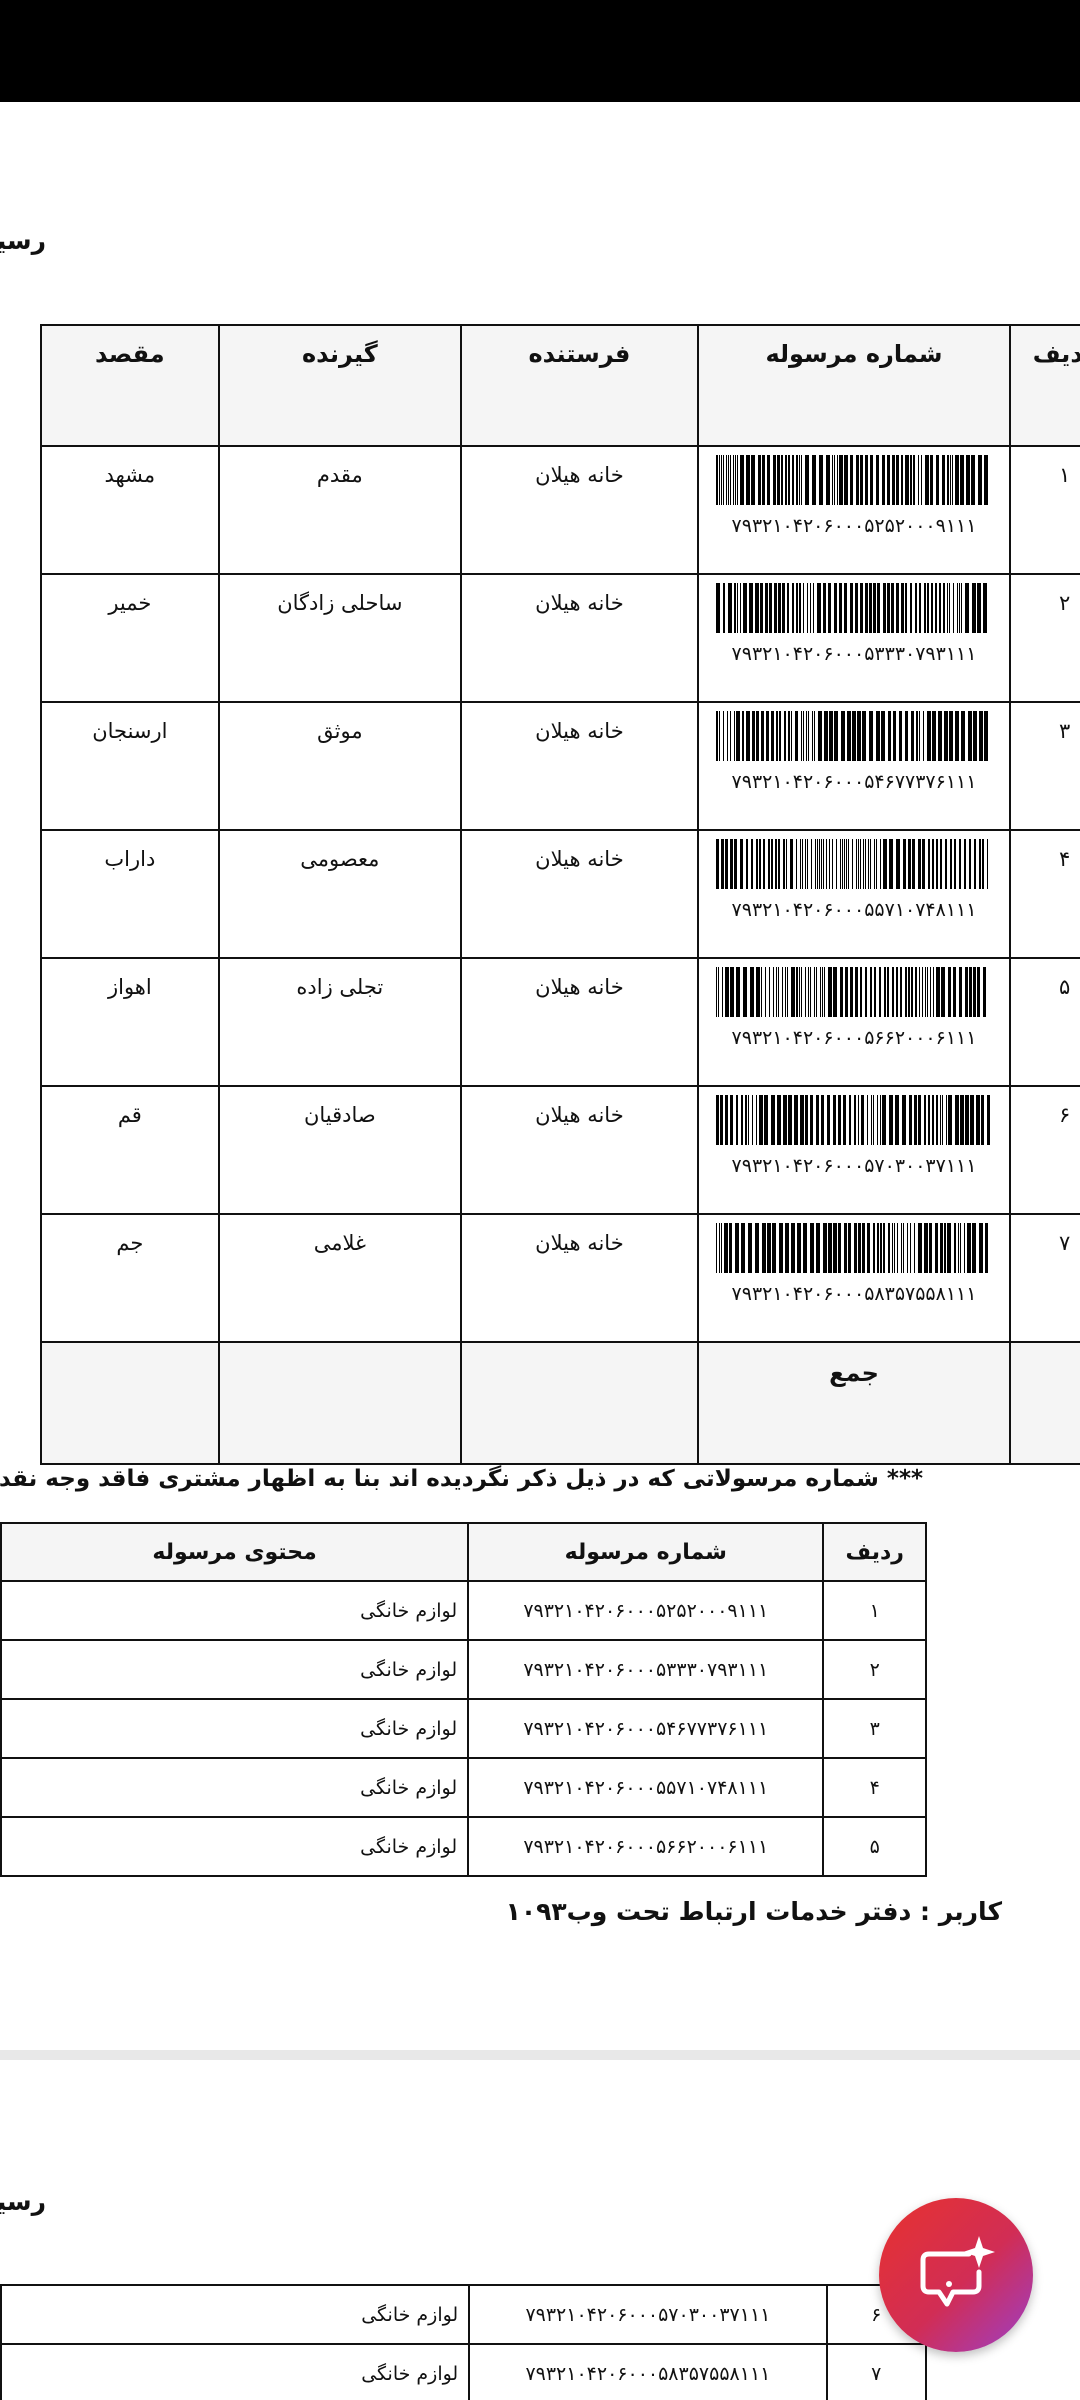  Describe the element at coordinates (340, 385) in the screenshot. I see `column-header: گیرنده` at that location.